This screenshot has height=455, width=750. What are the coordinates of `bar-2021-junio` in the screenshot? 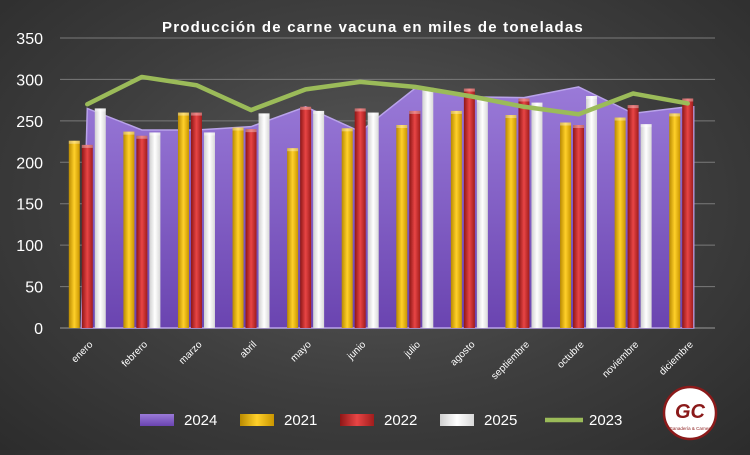 It's located at (347, 228).